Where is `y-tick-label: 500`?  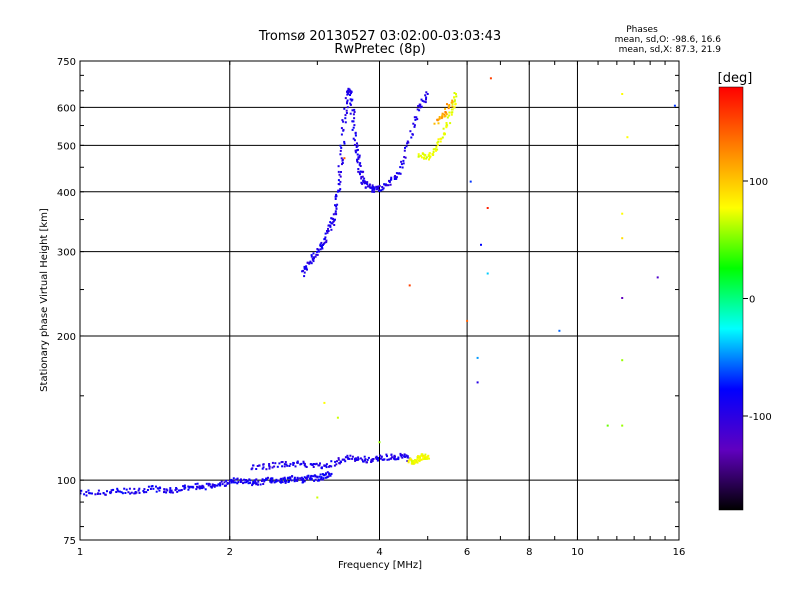 y-tick-label: 500 is located at coordinates (66, 146).